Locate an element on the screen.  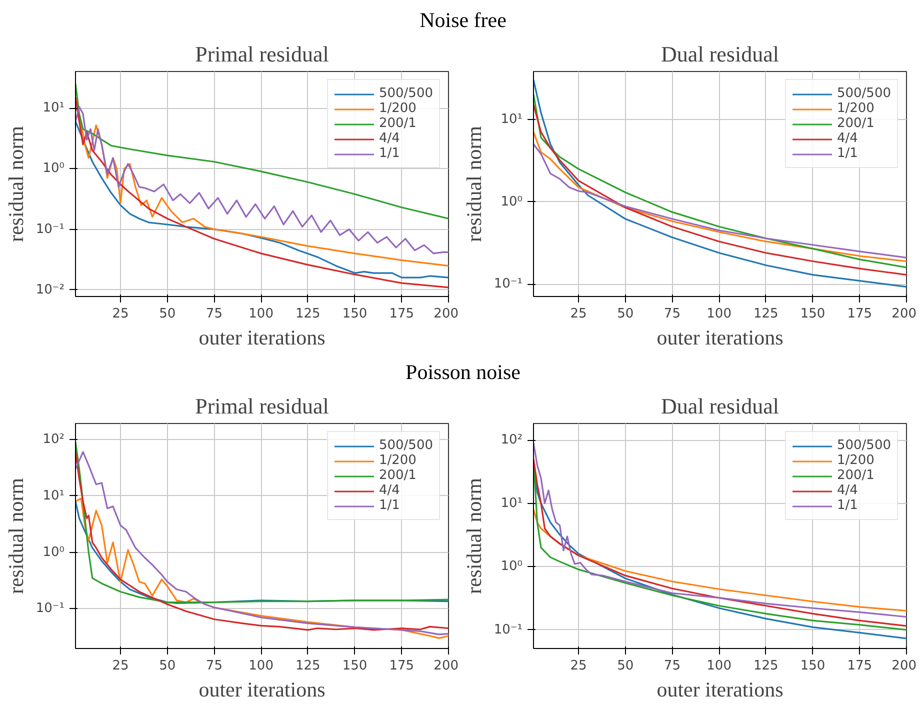
text: Poisson noise is located at coordinates (463, 372).